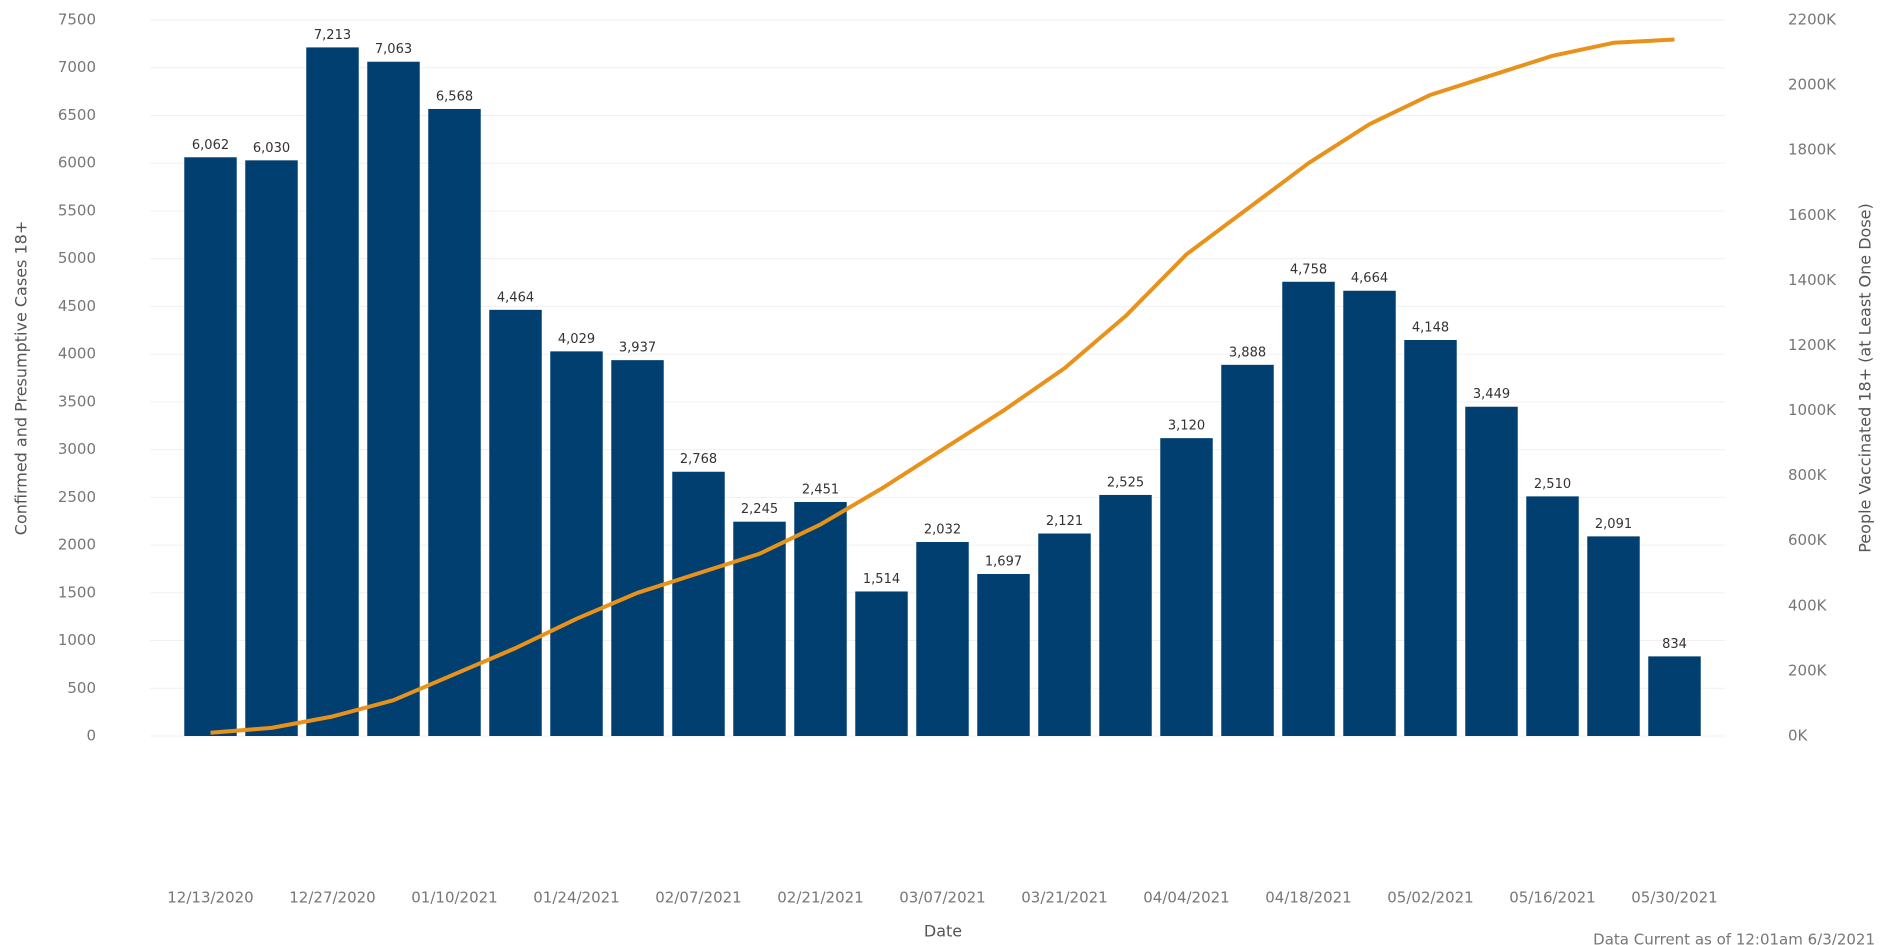  I want to click on data-label: 2,525, so click(1125, 482).